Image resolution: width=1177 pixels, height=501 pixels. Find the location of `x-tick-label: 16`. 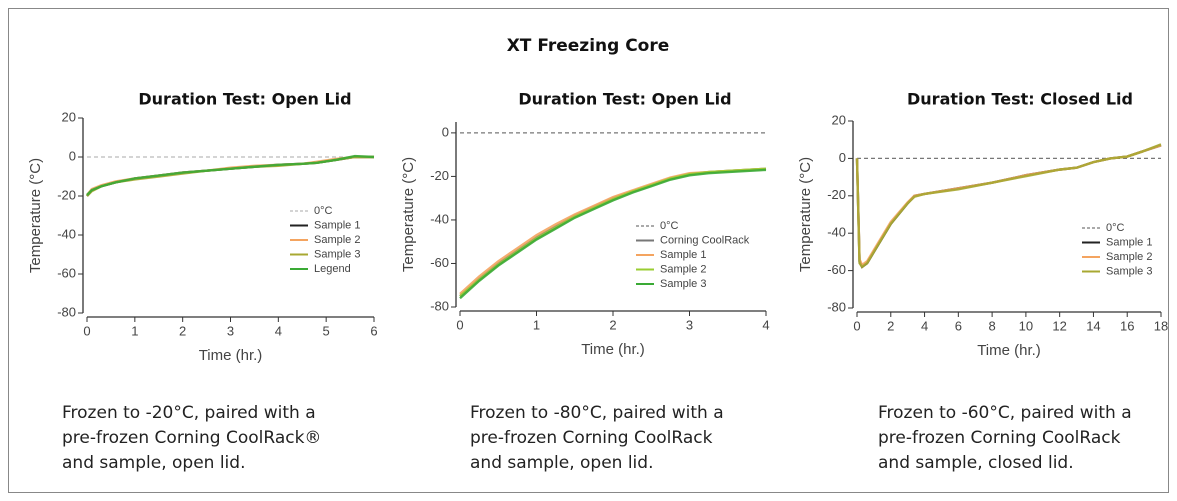

x-tick-label: 16 is located at coordinates (1127, 325).